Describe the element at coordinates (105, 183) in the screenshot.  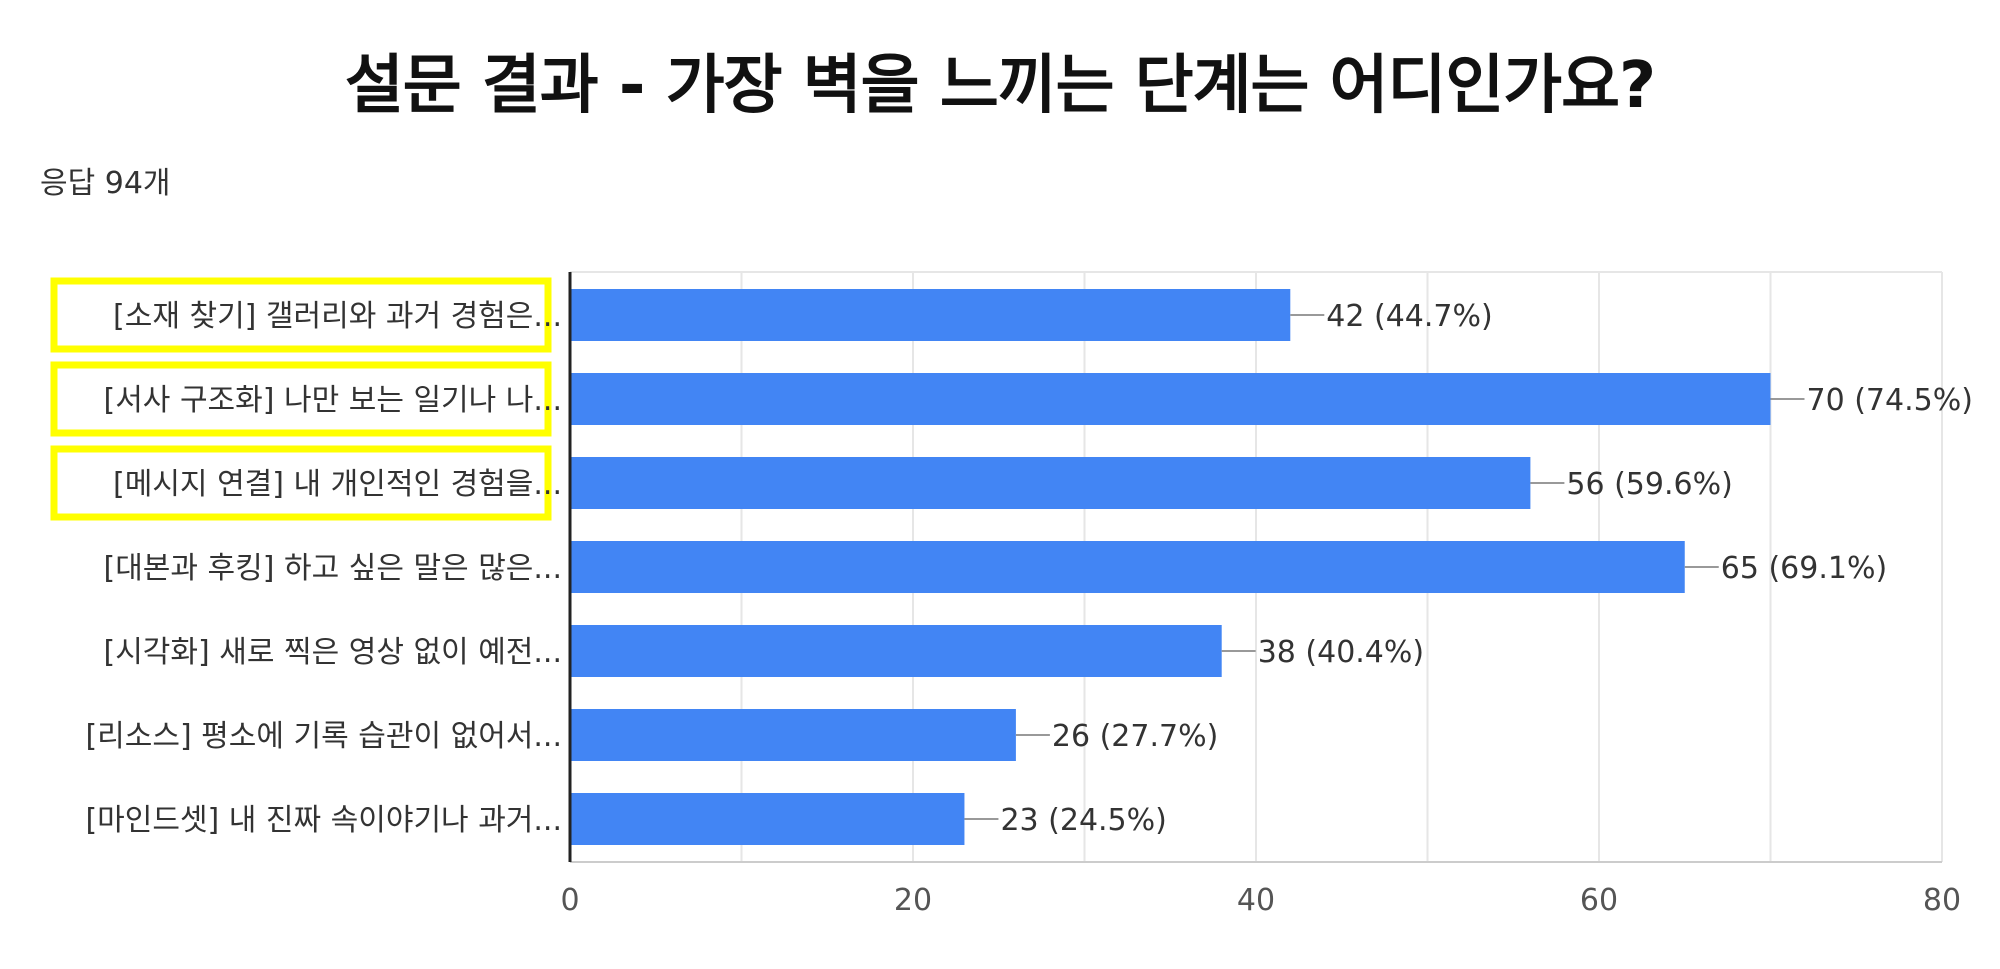
I see `response-count: 응답 94개` at that location.